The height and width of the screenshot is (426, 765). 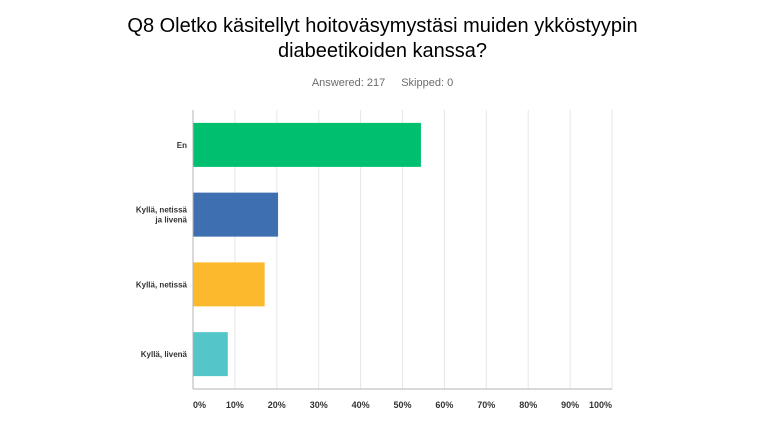 I want to click on tick-label: 50%, so click(x=402, y=405).